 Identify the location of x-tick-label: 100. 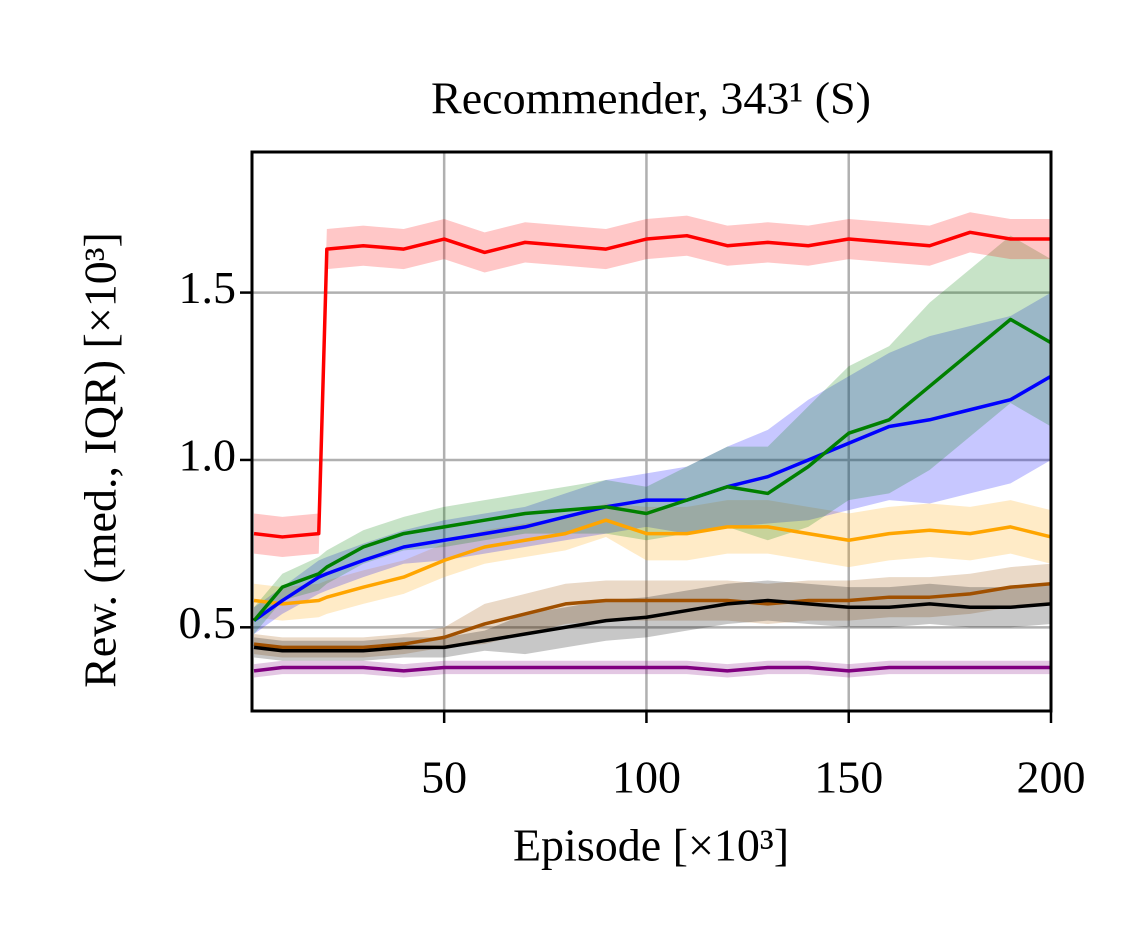
(646, 777).